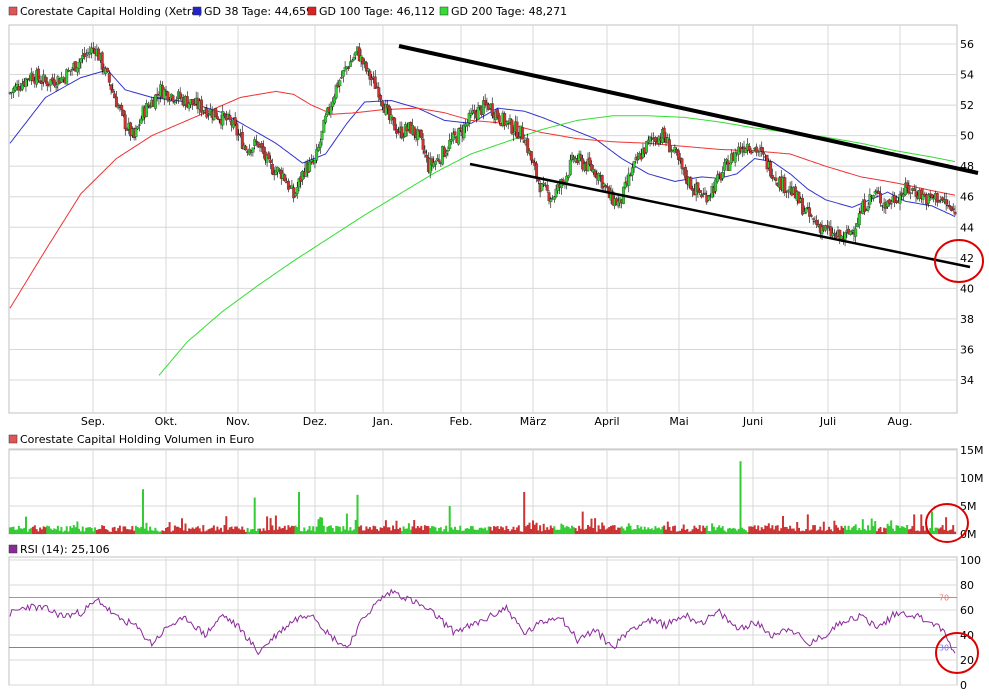  Describe the element at coordinates (13, 549) in the screenshot. I see `legend-swatch-rsi` at that location.